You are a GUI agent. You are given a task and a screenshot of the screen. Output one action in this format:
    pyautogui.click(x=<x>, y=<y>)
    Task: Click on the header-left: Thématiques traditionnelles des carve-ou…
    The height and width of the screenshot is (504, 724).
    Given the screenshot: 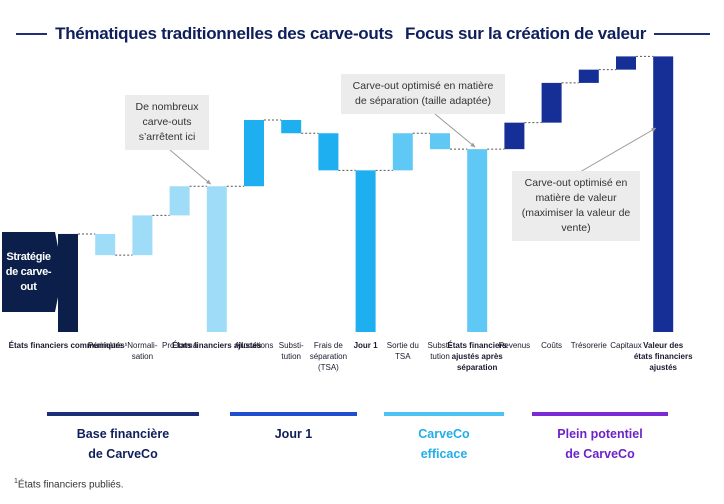 What is the action you would take?
    pyautogui.click(x=208, y=34)
    